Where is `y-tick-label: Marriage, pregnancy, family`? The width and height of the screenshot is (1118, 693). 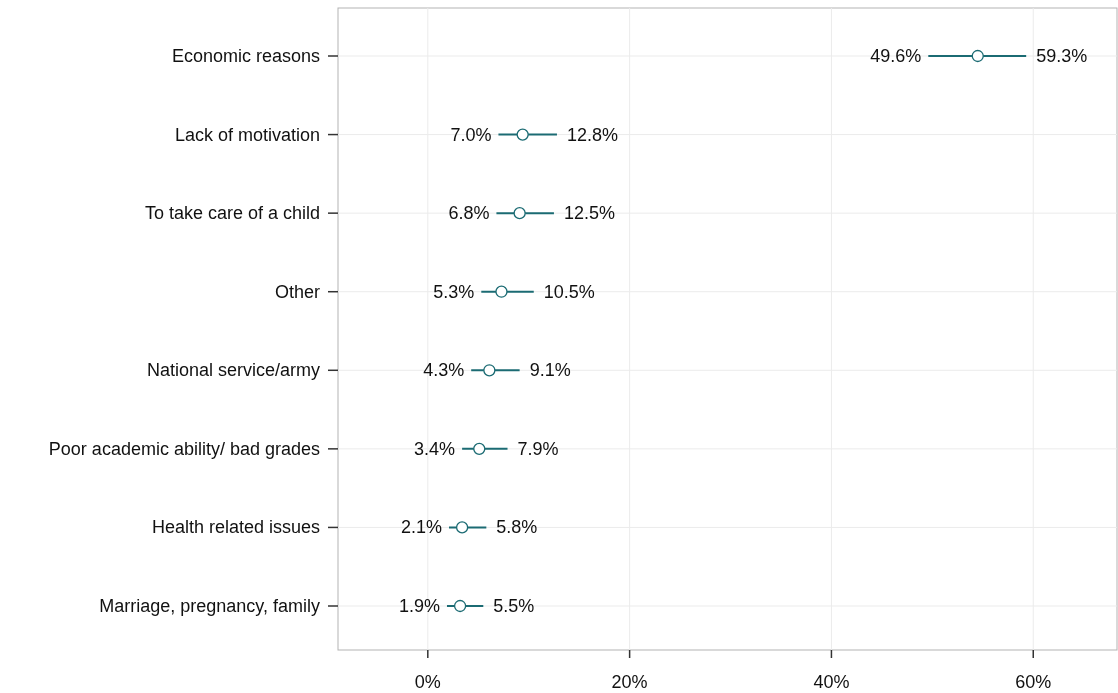
y-tick-label: Marriage, pregnancy, family is located at coordinates (209, 606).